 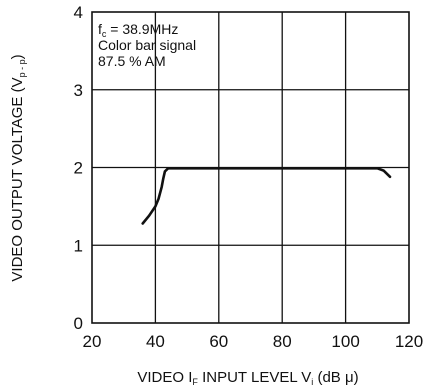 I want to click on y-tick-label: 4, so click(x=78, y=12).